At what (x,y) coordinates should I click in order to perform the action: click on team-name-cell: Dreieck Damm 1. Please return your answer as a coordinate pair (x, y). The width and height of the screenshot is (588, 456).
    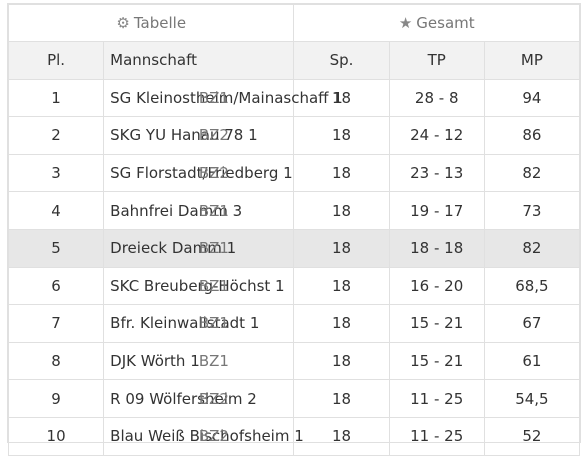
    Looking at the image, I should click on (169, 248).